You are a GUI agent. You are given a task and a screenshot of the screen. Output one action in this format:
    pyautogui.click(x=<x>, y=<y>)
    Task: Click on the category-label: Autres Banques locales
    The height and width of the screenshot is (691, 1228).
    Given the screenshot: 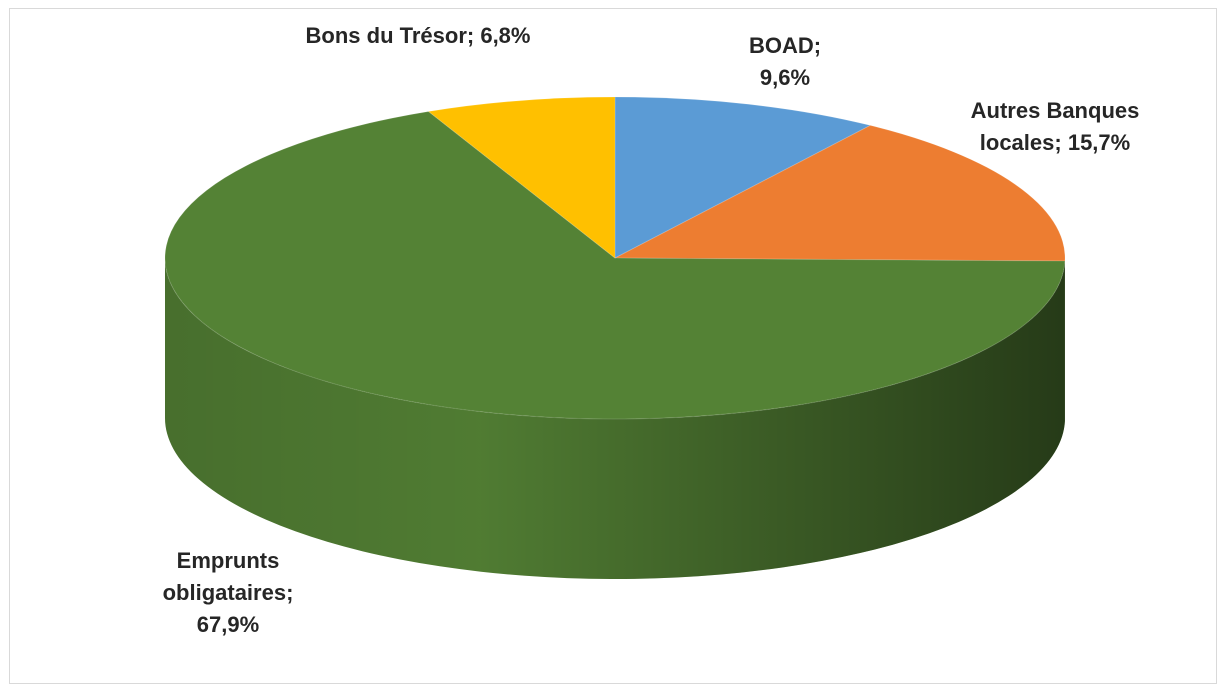 What is the action you would take?
    pyautogui.click(x=1055, y=126)
    